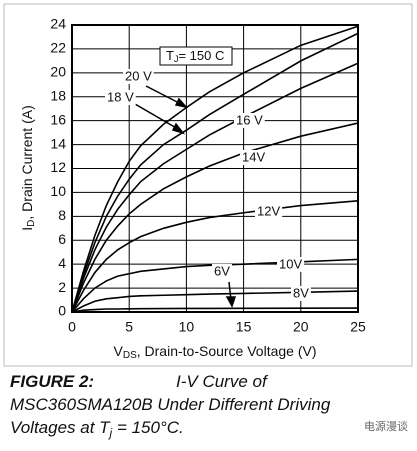  What do you see at coordinates (60, 427) in the screenshot?
I see `caption-part: Voltages at T` at bounding box center [60, 427].